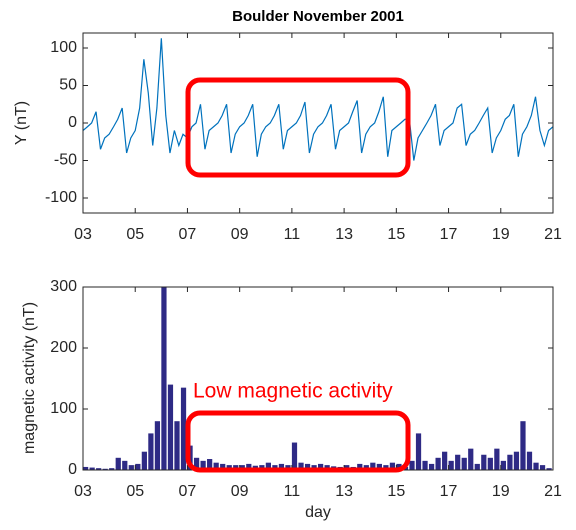  What do you see at coordinates (293, 391) in the screenshot?
I see `annotation: Low magnetic activity` at bounding box center [293, 391].